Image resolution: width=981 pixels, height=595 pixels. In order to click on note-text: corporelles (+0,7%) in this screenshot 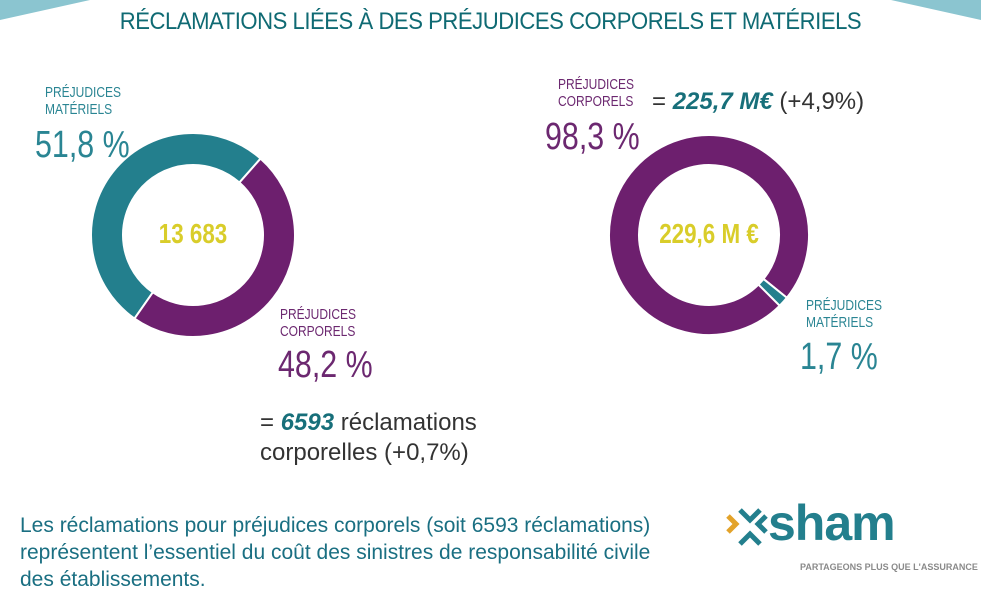, I will do `click(364, 452)`.